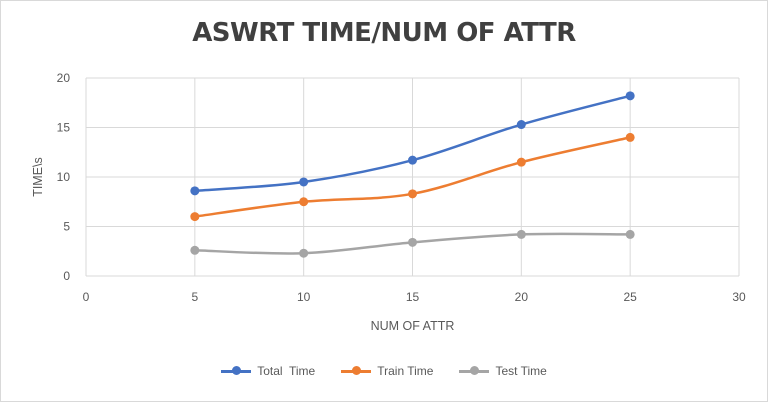 This screenshot has height=402, width=768. I want to click on legend-label-train-time: Train Time, so click(405, 371).